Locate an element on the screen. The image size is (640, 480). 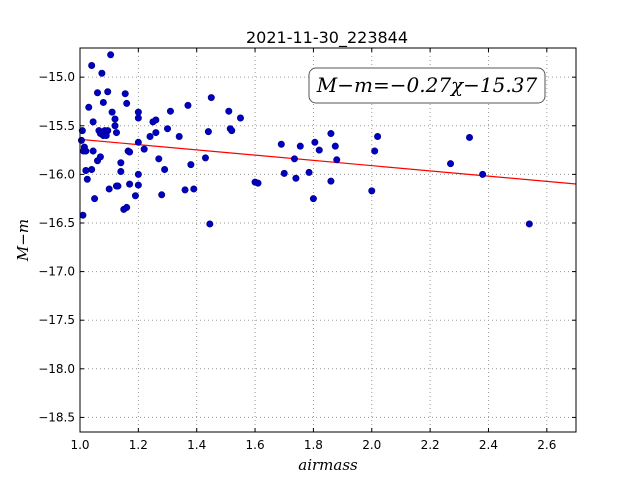
x-tick-label: 1.8 is located at coordinates (313, 445).